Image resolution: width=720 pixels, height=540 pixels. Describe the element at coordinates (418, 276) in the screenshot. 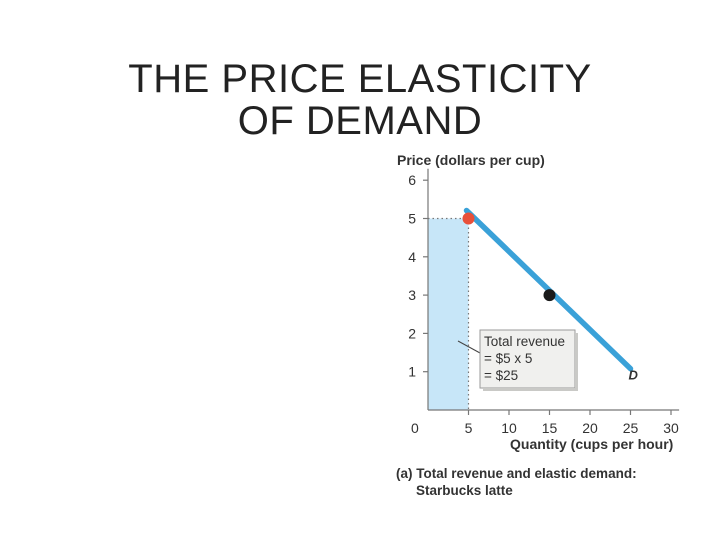

I see `y-ticks: 1 2 3 4 5 6` at that location.